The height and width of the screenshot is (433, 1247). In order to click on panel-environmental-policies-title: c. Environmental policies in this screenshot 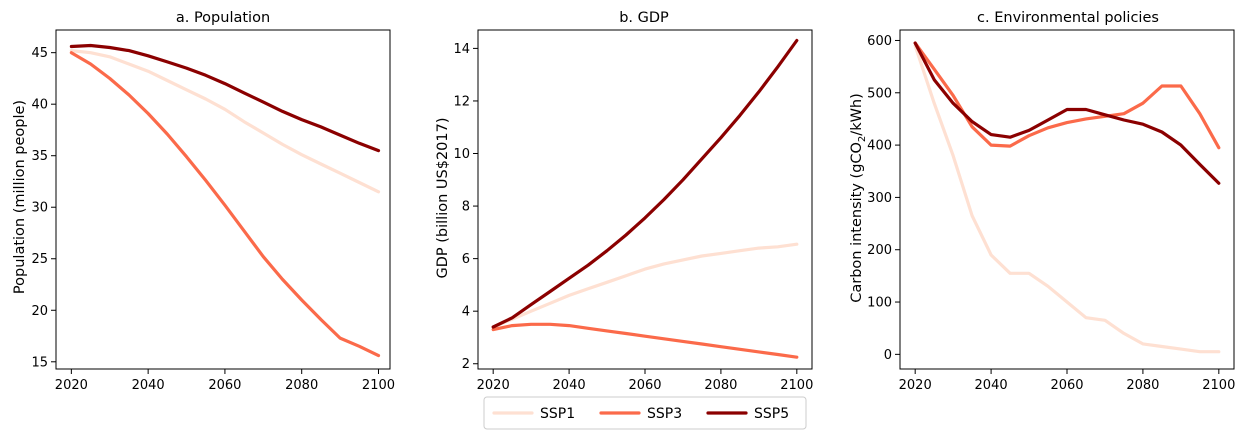, I will do `click(1068, 18)`.